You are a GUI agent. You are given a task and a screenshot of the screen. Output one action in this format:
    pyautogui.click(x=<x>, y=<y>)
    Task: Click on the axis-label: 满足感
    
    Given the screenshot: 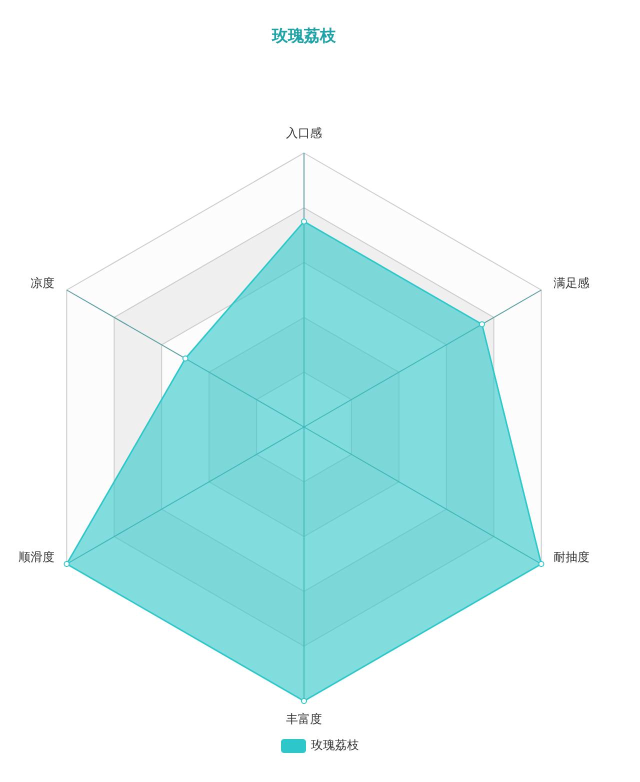 What is the action you would take?
    pyautogui.click(x=571, y=283)
    